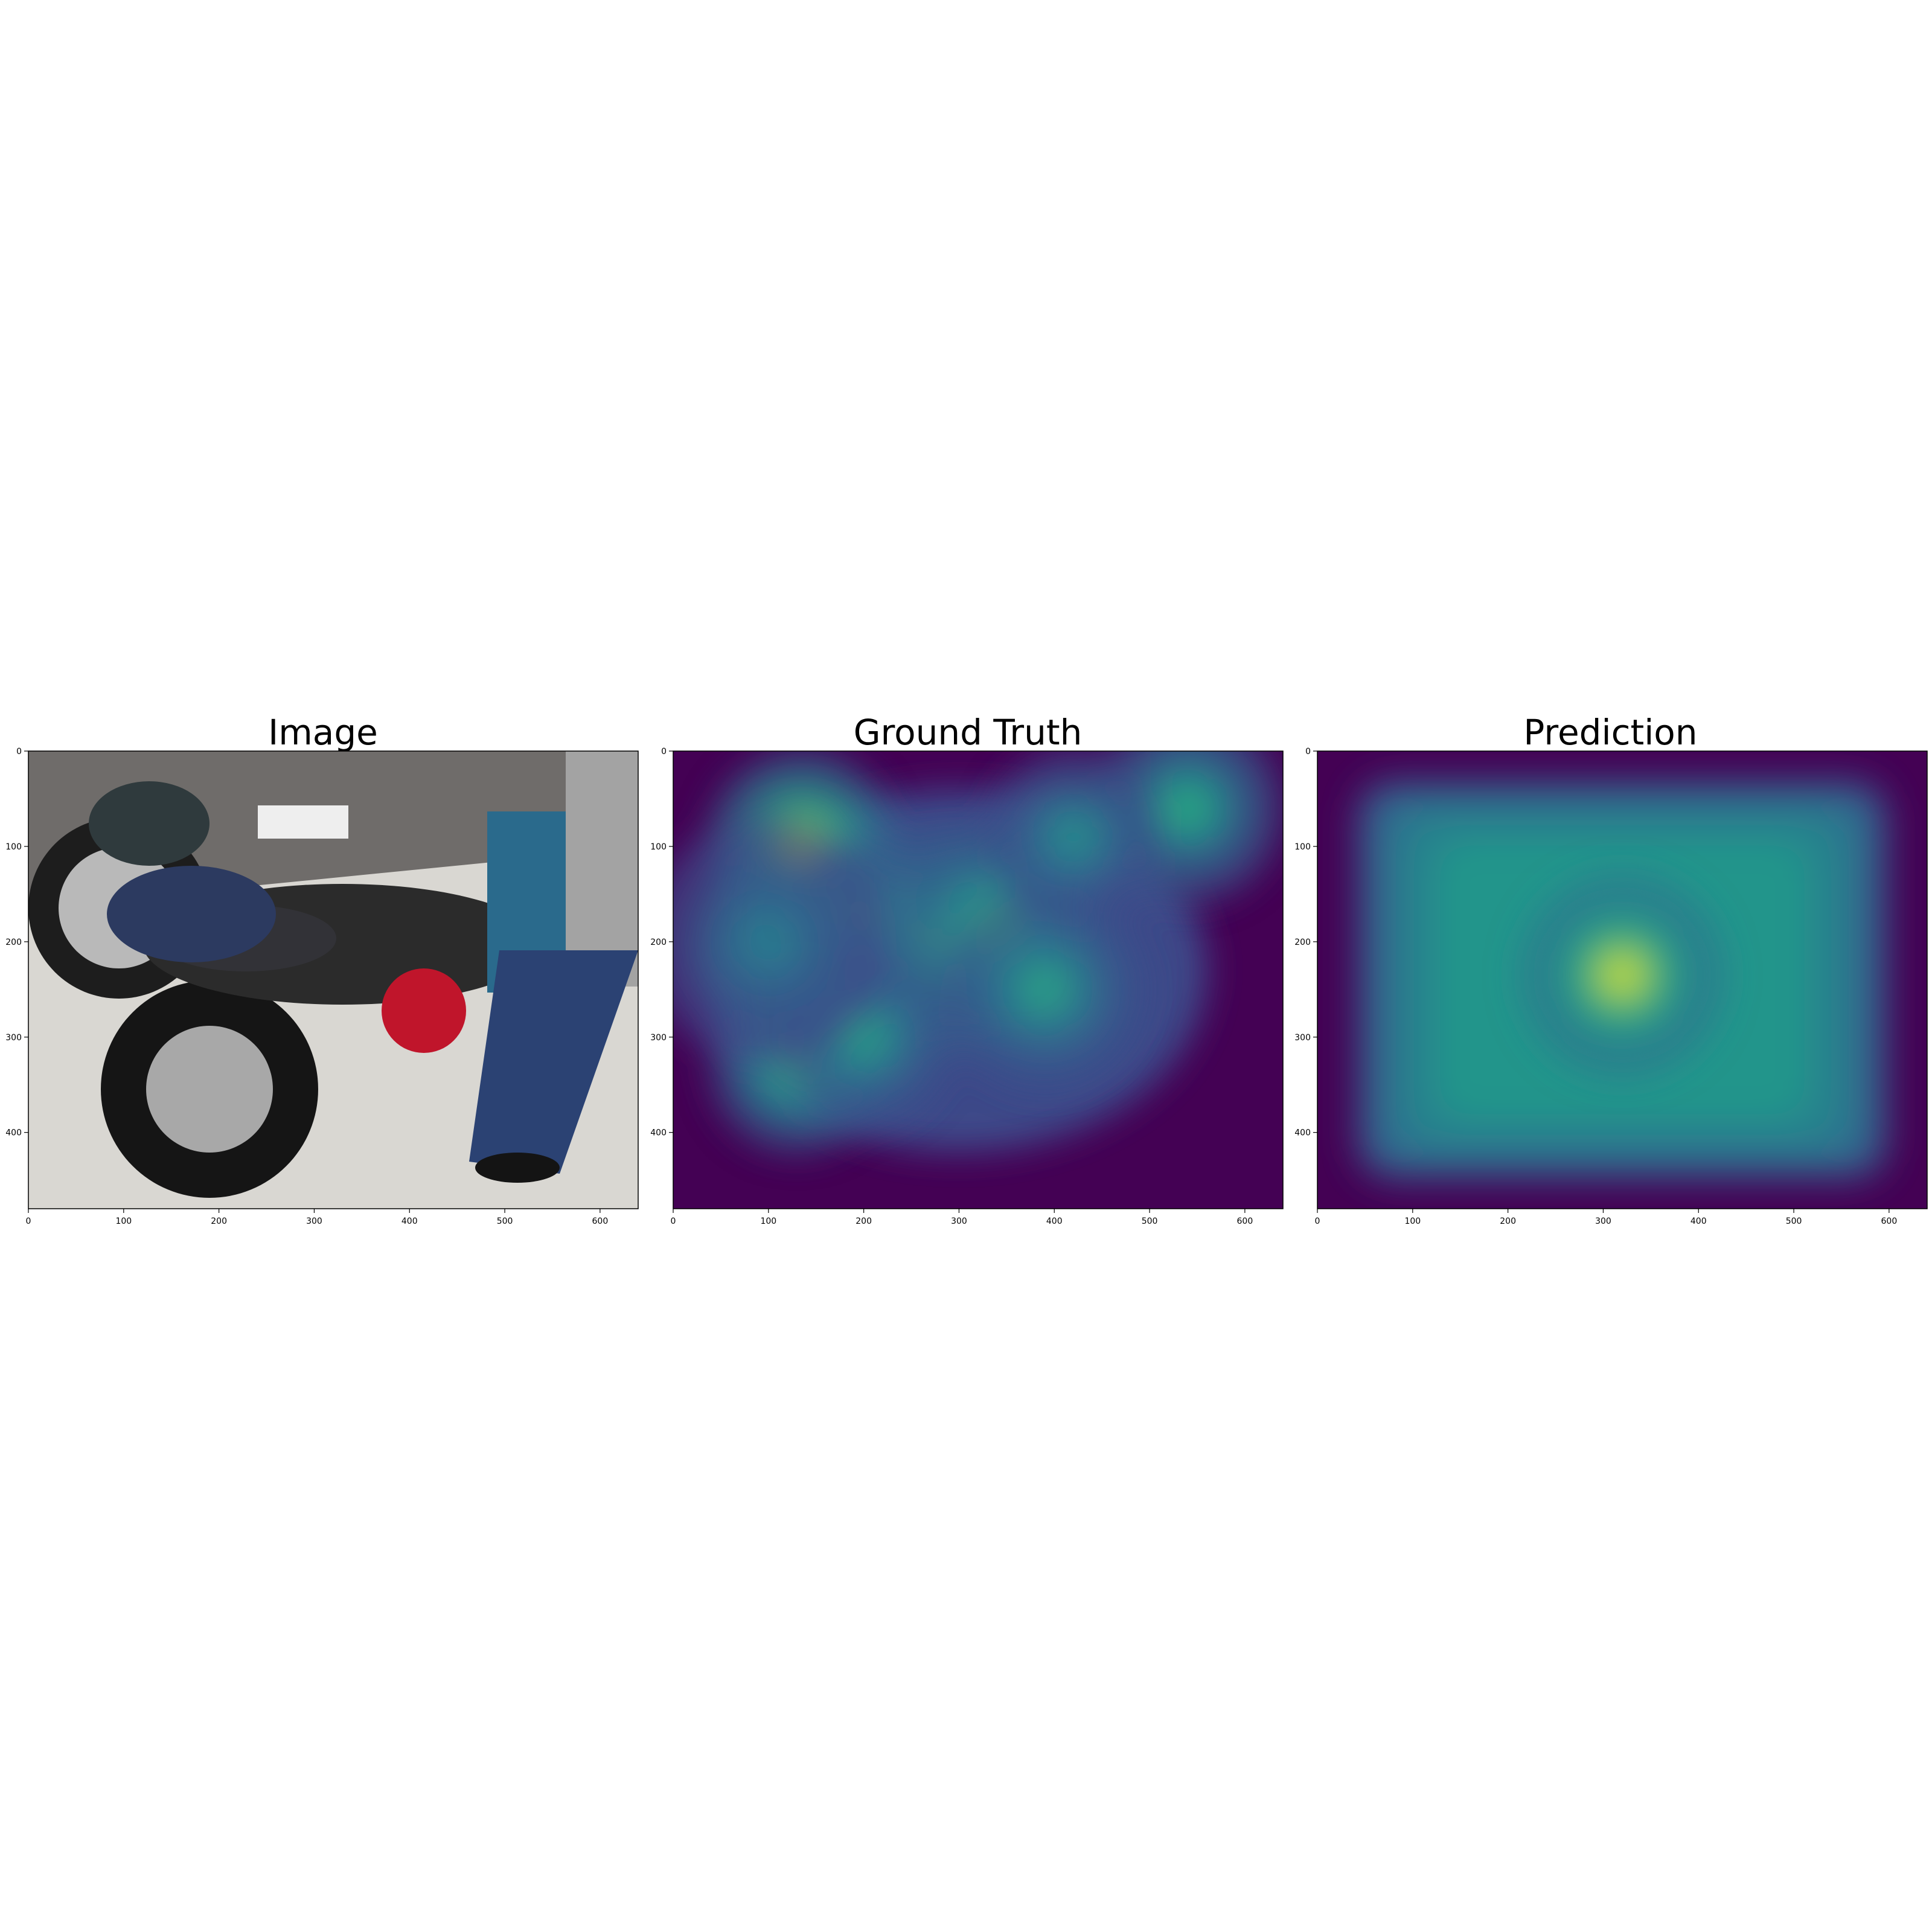  I want to click on person-gray-shirt, so click(602, 869).